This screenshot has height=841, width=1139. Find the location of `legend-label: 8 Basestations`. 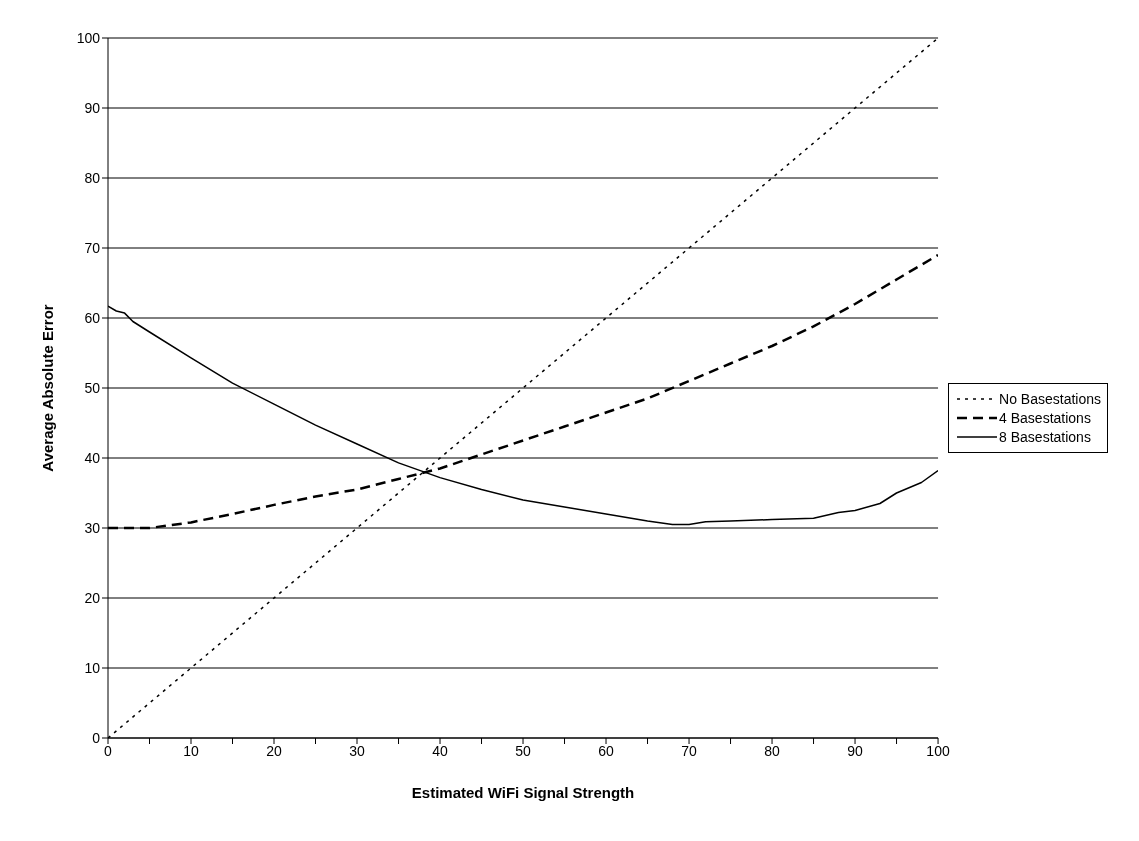

legend-label: 8 Basestations is located at coordinates (1045, 437).